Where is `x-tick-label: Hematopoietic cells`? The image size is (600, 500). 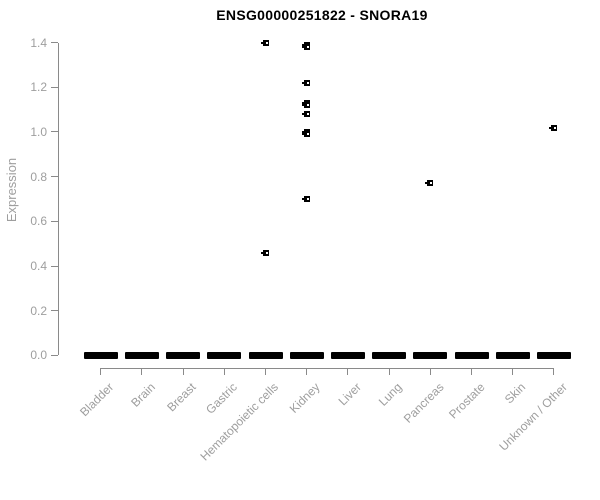
x-tick-label: Hematopoietic cells is located at coordinates (239, 422).